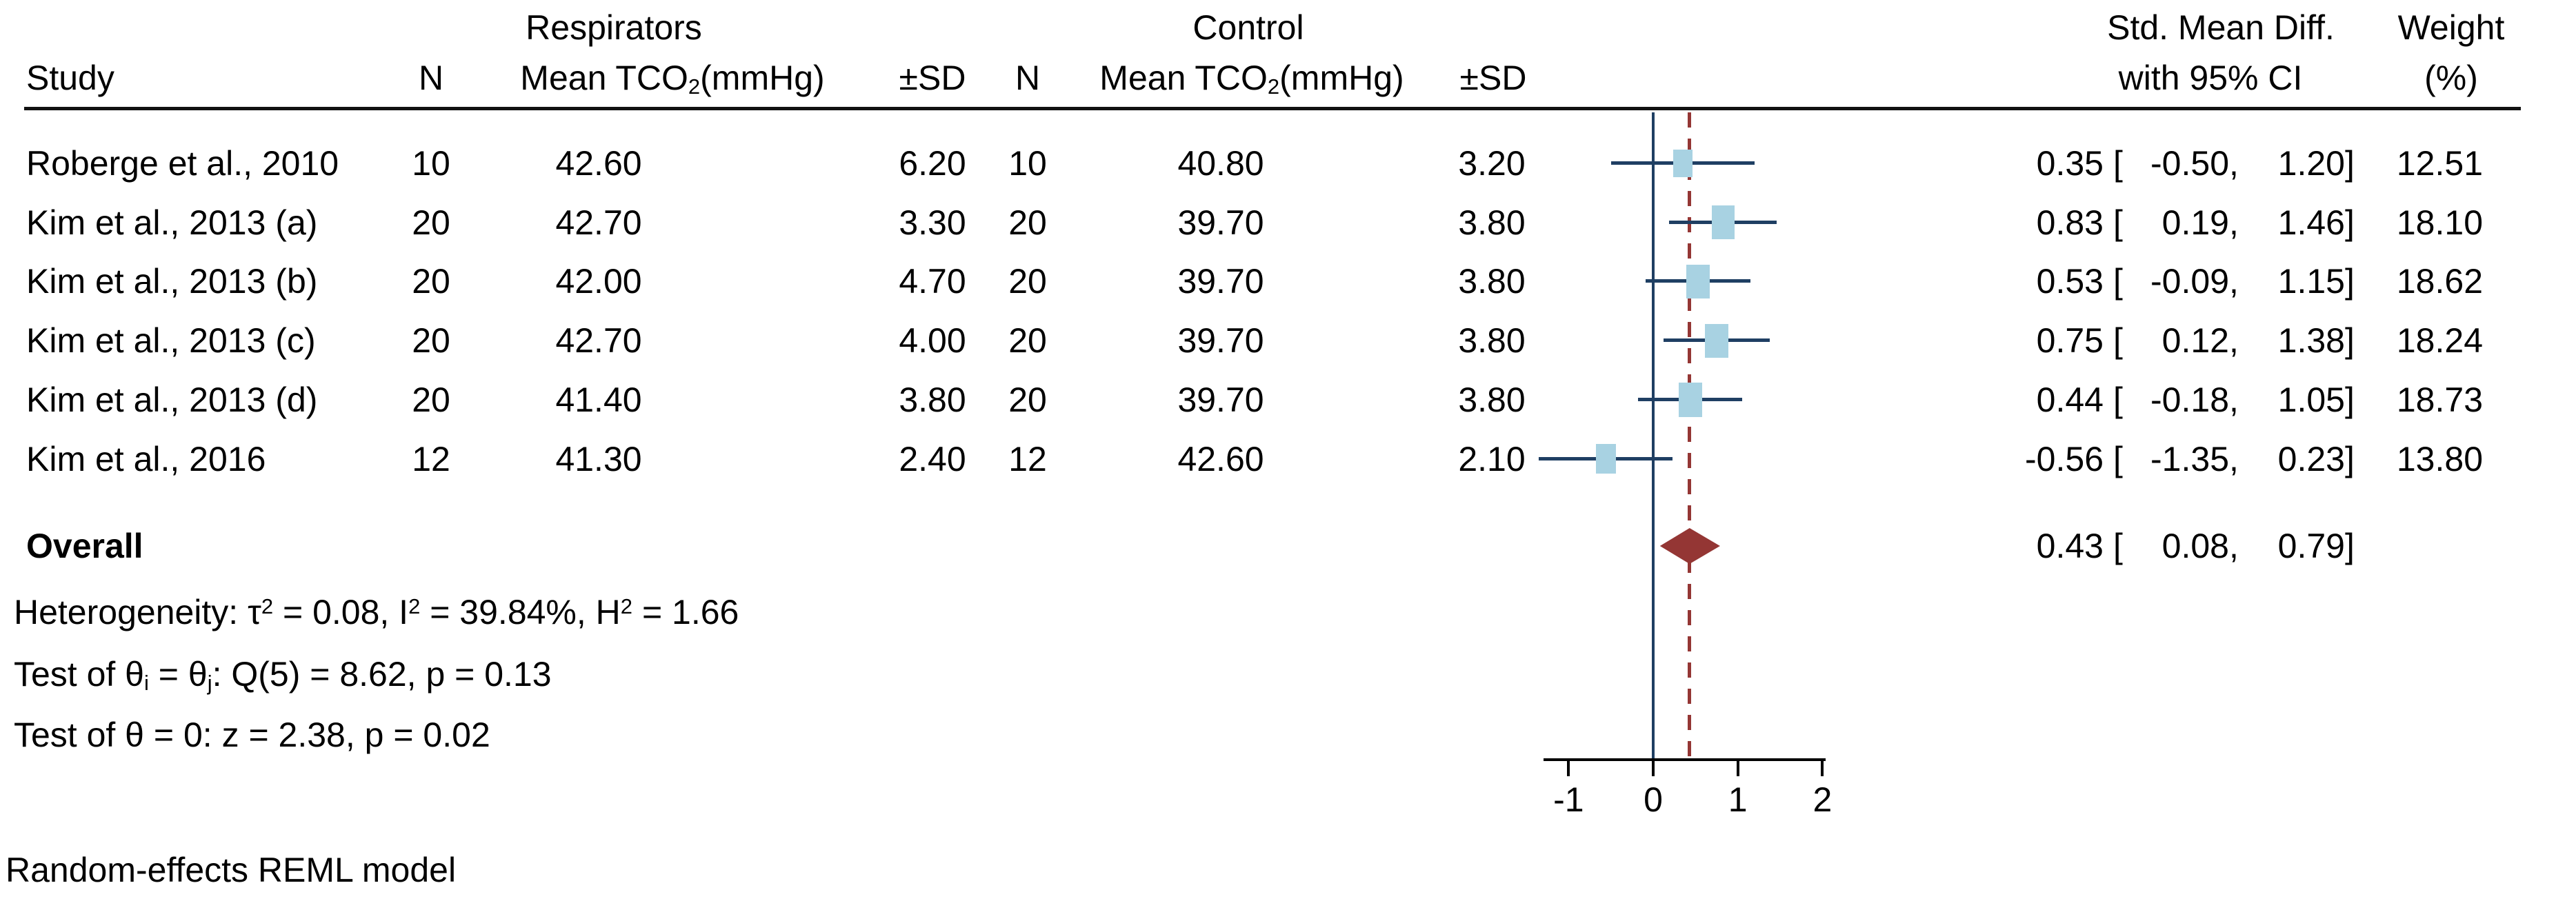 This screenshot has width=2576, height=901. What do you see at coordinates (84, 546) in the screenshot?
I see `overall-label: Overall` at bounding box center [84, 546].